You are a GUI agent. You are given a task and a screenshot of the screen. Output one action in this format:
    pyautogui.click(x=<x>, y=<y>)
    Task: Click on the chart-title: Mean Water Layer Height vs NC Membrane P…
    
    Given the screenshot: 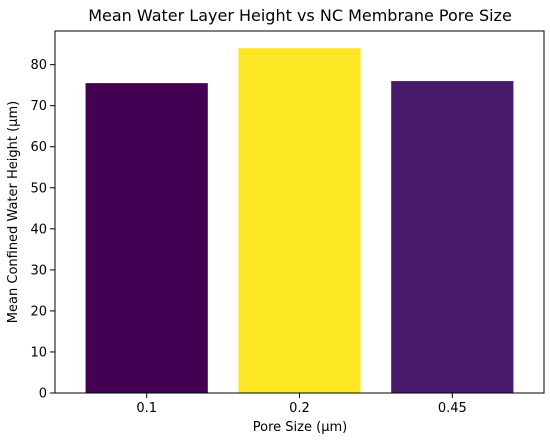 What is the action you would take?
    pyautogui.click(x=300, y=15)
    